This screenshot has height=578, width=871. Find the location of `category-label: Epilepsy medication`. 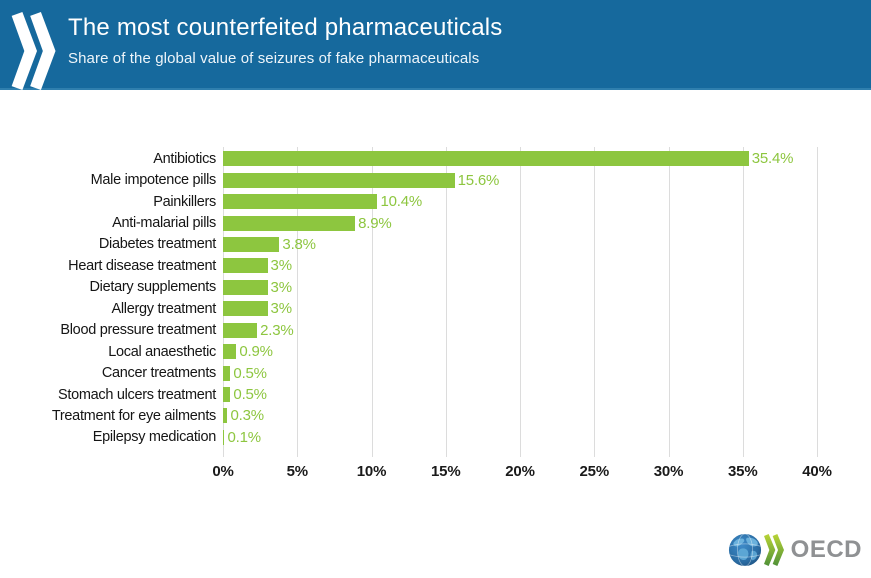

category-label: Epilepsy medication is located at coordinates (154, 437).